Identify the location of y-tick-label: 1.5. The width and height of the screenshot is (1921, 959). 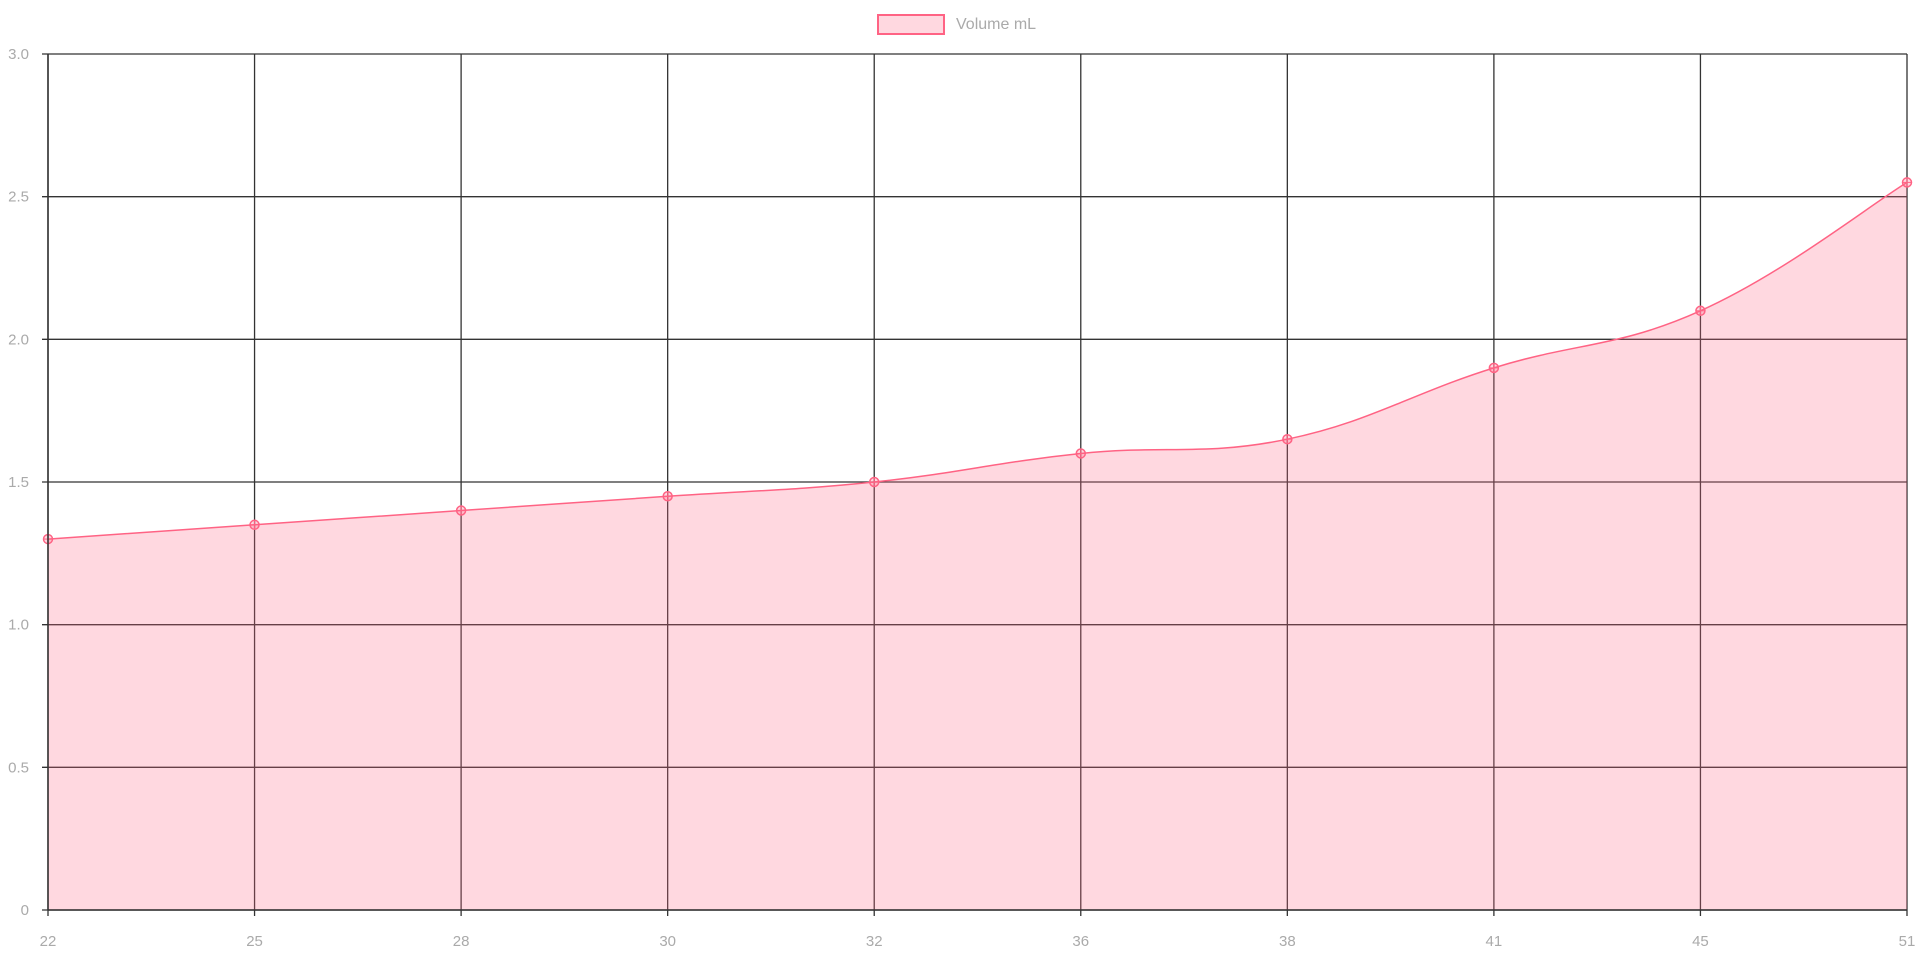
(18, 482).